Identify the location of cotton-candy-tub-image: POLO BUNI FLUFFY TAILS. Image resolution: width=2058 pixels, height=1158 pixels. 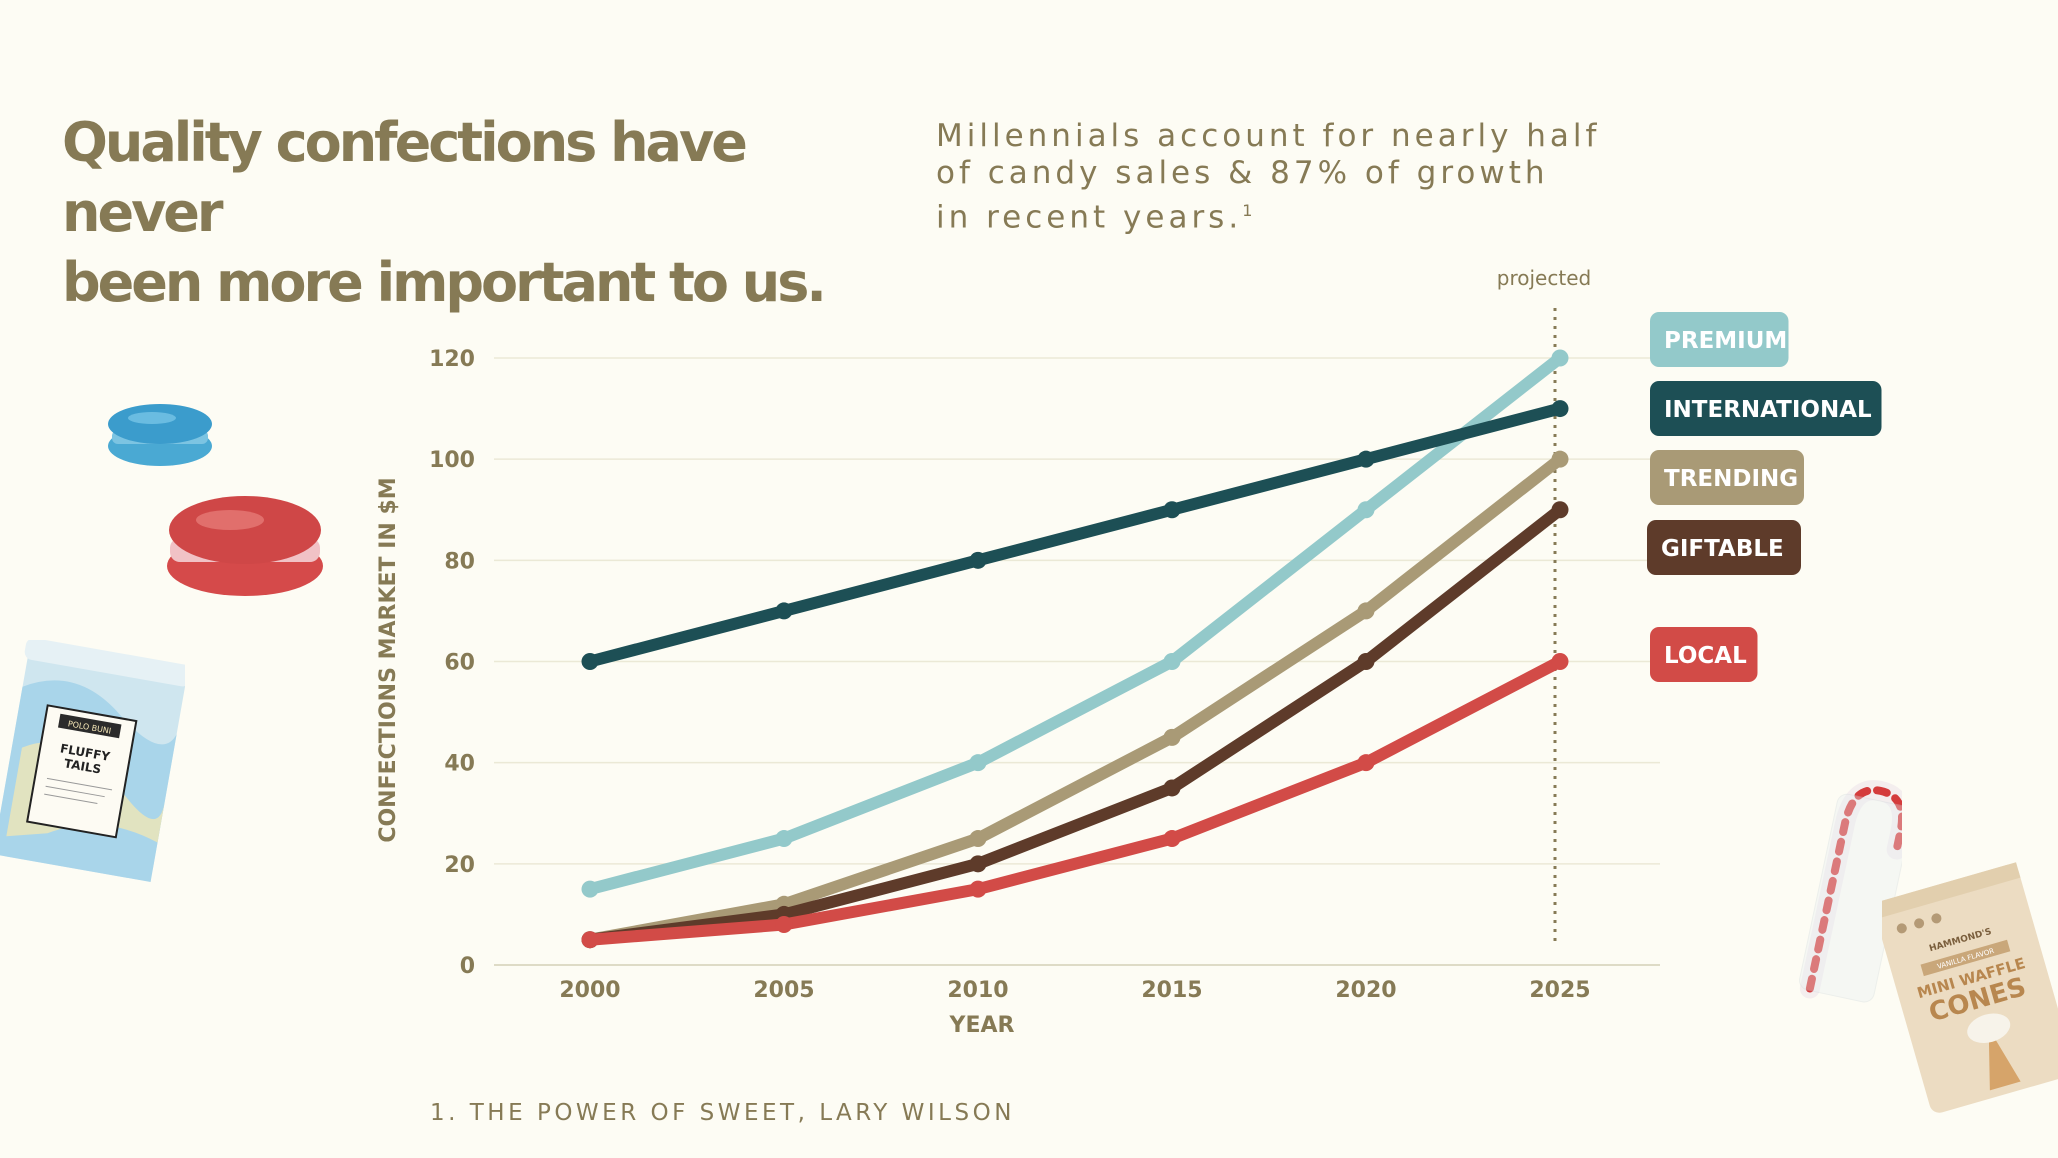
(92, 761).